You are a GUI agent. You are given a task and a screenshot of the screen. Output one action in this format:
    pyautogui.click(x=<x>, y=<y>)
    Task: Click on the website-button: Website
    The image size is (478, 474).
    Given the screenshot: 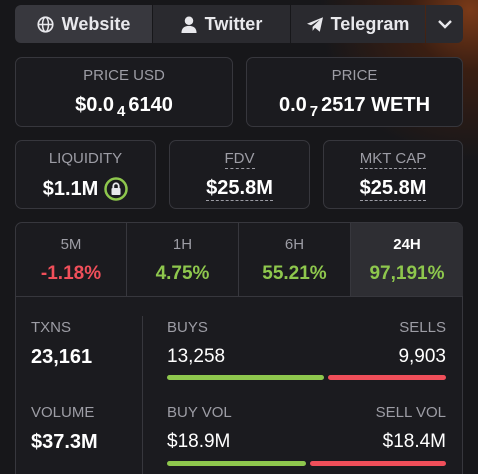 What is the action you would take?
    pyautogui.click(x=83, y=24)
    